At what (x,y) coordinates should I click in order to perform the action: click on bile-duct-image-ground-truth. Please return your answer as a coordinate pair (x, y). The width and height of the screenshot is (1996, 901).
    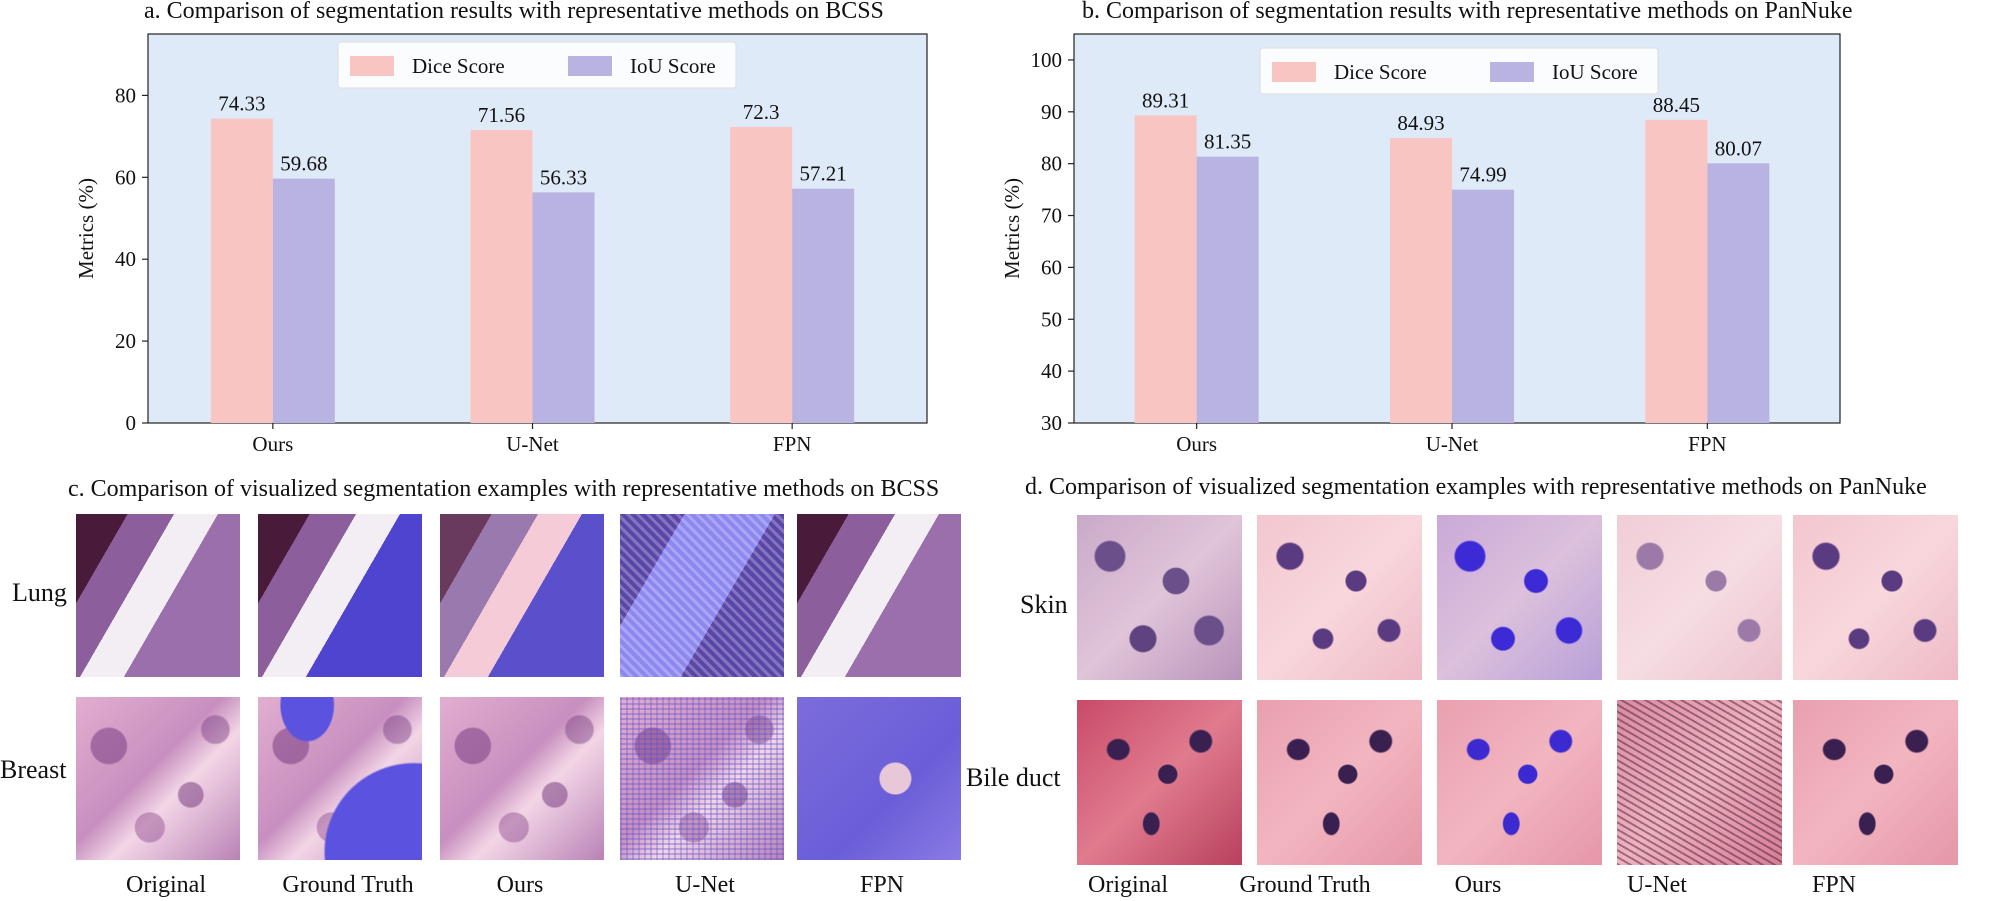
    Looking at the image, I should click on (1339, 782).